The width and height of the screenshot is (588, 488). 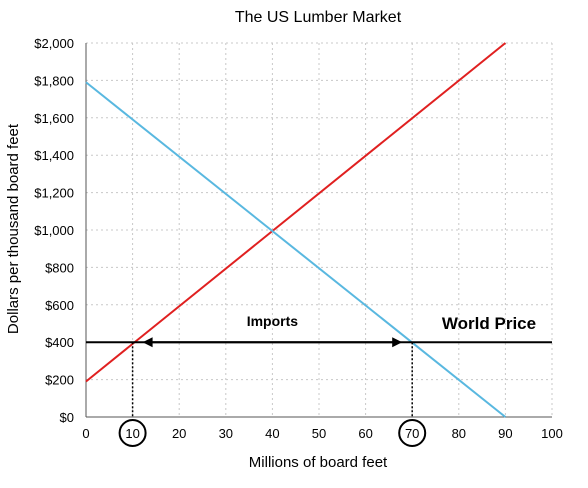 I want to click on x-tick-label: 70, so click(x=412, y=433).